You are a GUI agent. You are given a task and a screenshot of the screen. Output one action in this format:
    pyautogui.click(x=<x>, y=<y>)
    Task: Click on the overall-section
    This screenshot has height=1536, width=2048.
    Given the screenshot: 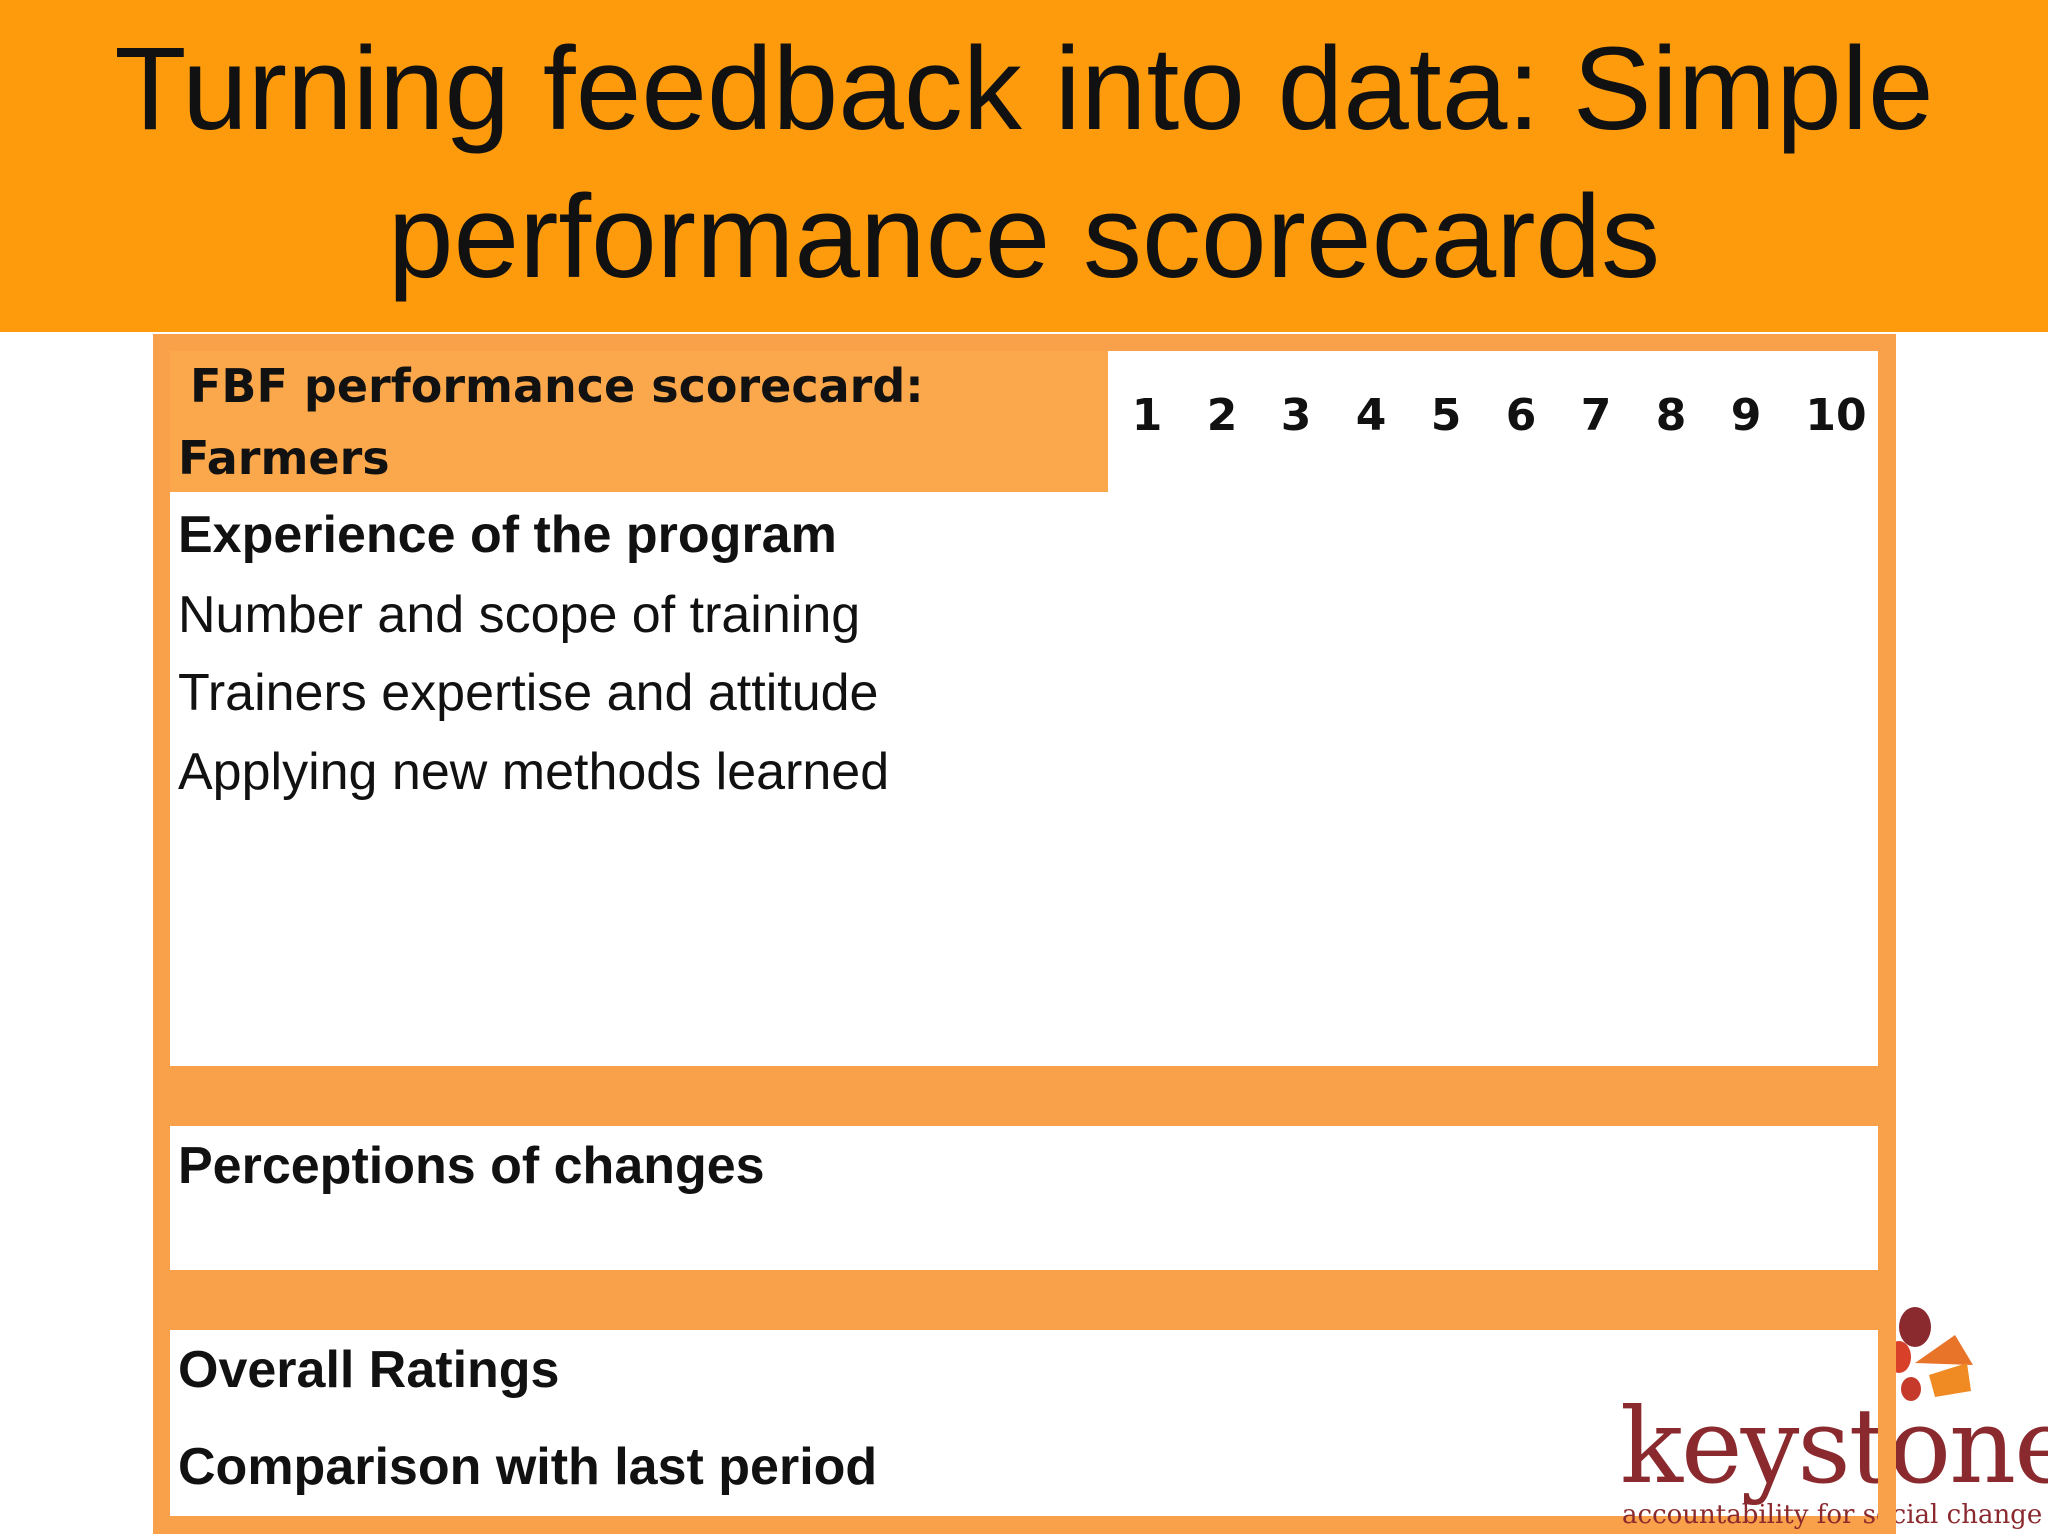 What is the action you would take?
    pyautogui.click(x=1024, y=1423)
    